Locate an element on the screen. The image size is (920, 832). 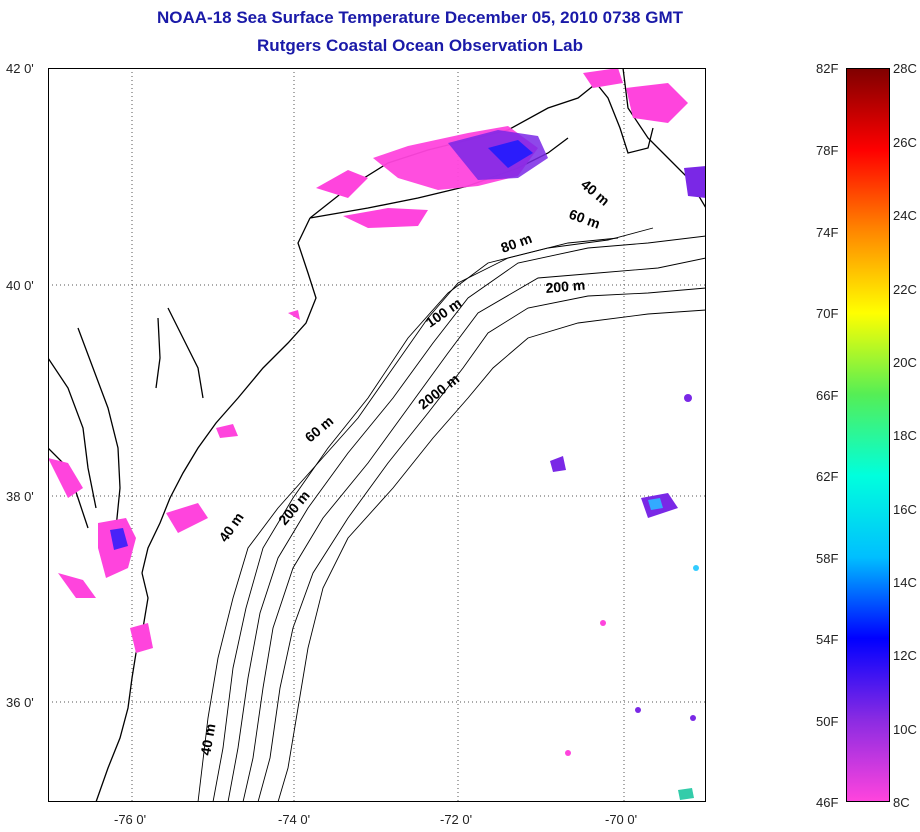
isobath-label-40m-south: 40 m is located at coordinates (207, 739).